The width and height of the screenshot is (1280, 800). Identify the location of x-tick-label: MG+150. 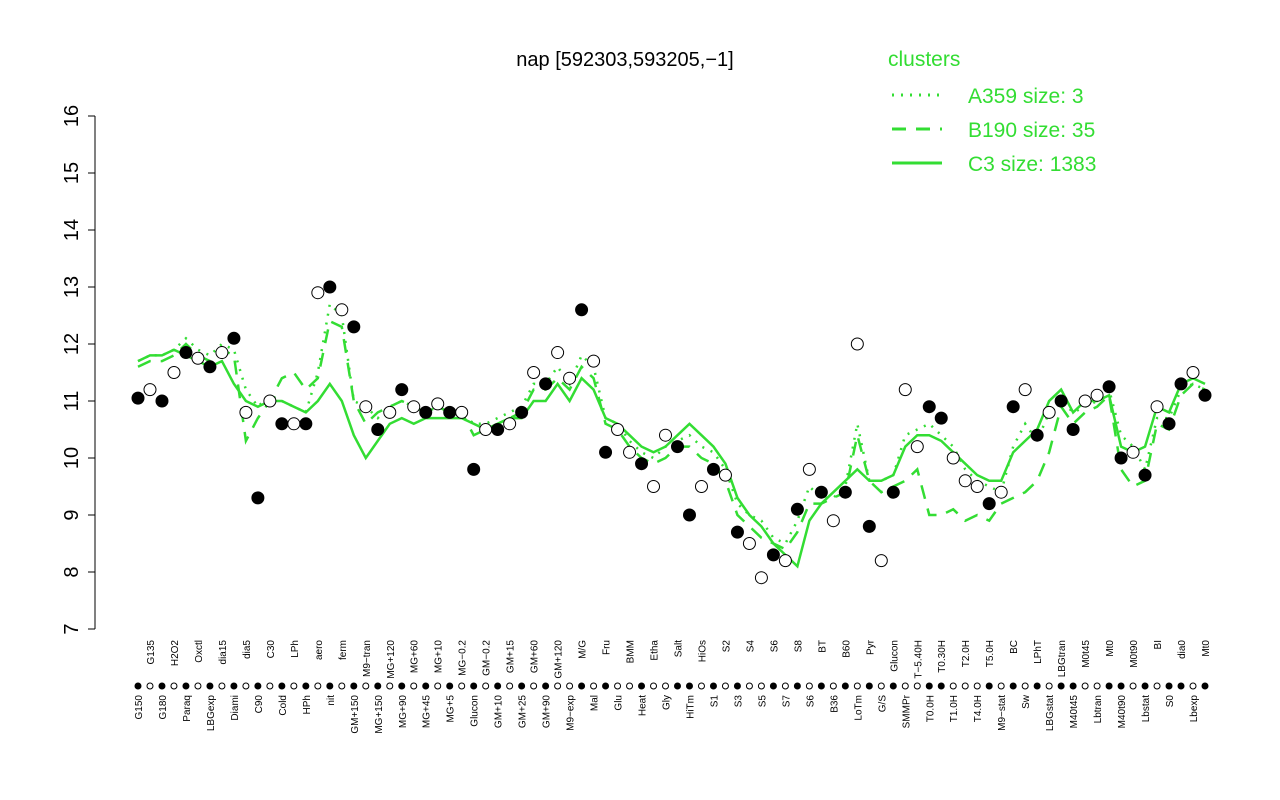
(379, 714).